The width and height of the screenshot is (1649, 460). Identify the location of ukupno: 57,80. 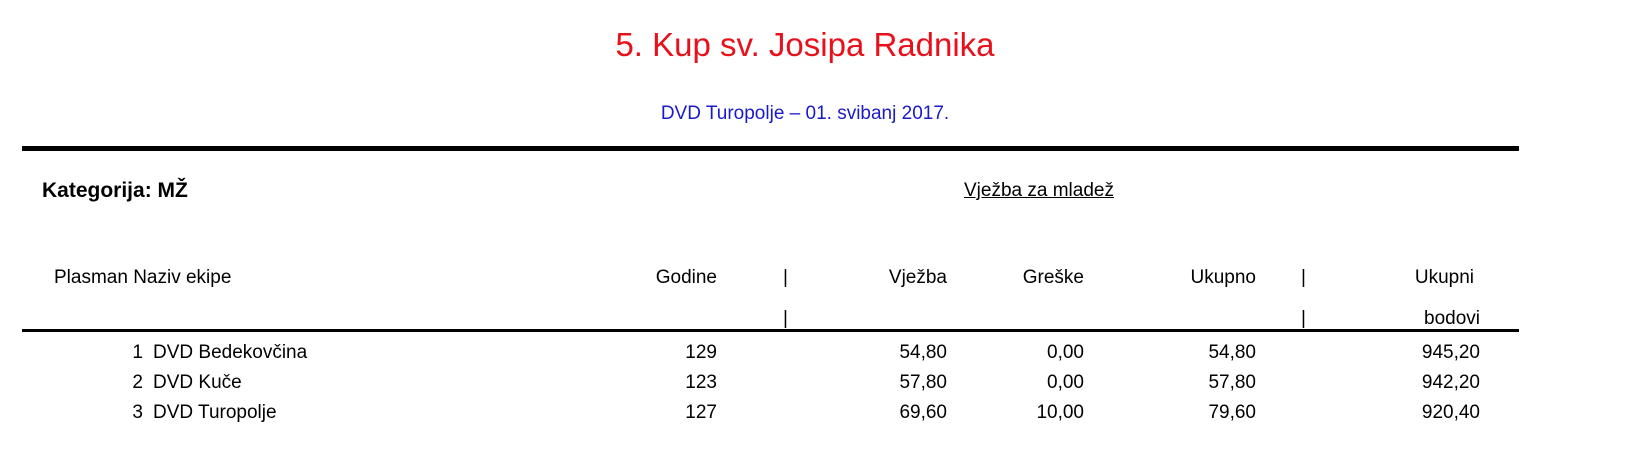
(1232, 382).